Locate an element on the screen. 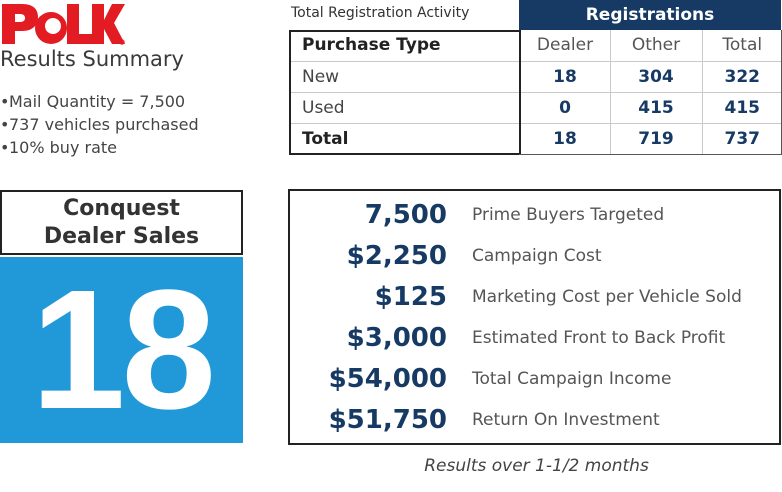 The width and height of the screenshot is (782, 492). metric-row: $54,000 Total Campaign Income is located at coordinates (534, 379).